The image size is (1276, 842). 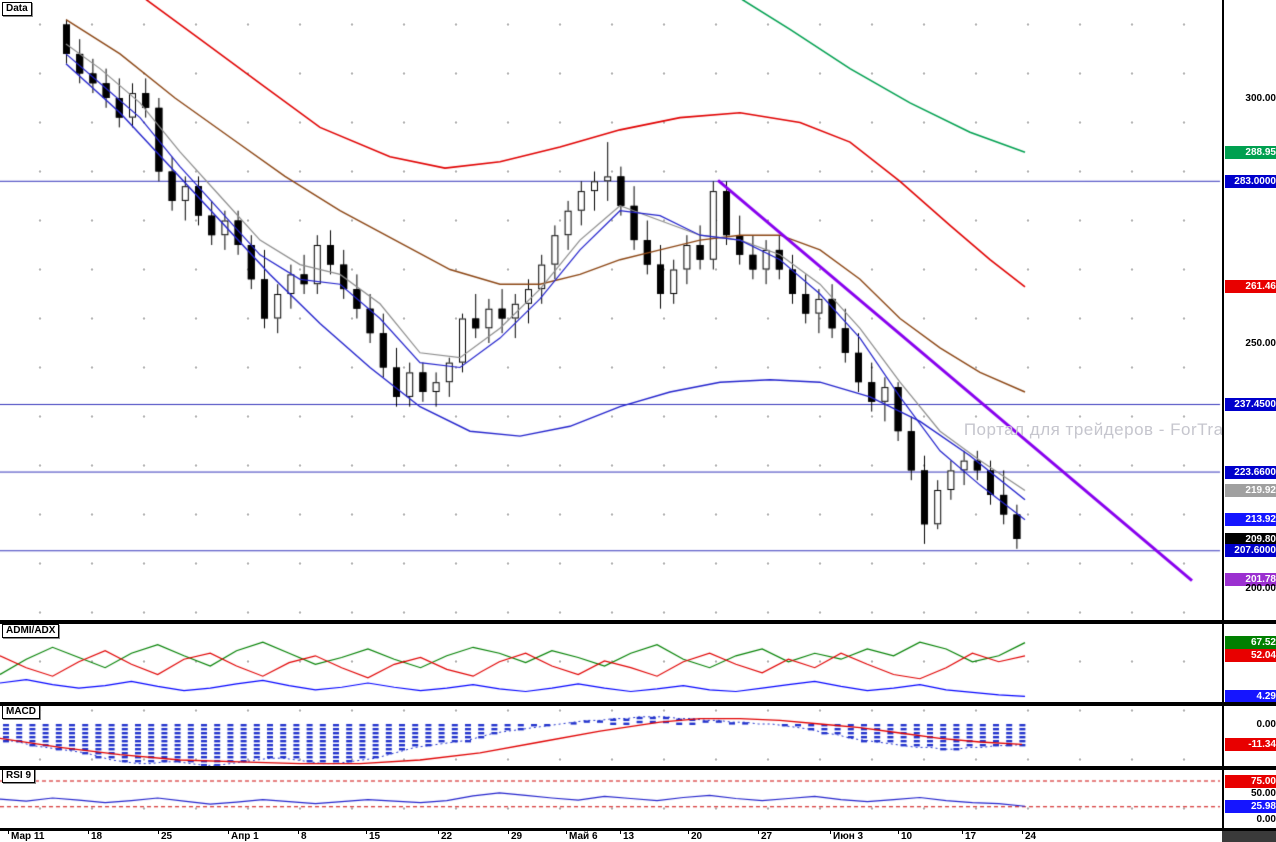 What do you see at coordinates (517, 836) in the screenshot?
I see `time-axis-label: 29` at bounding box center [517, 836].